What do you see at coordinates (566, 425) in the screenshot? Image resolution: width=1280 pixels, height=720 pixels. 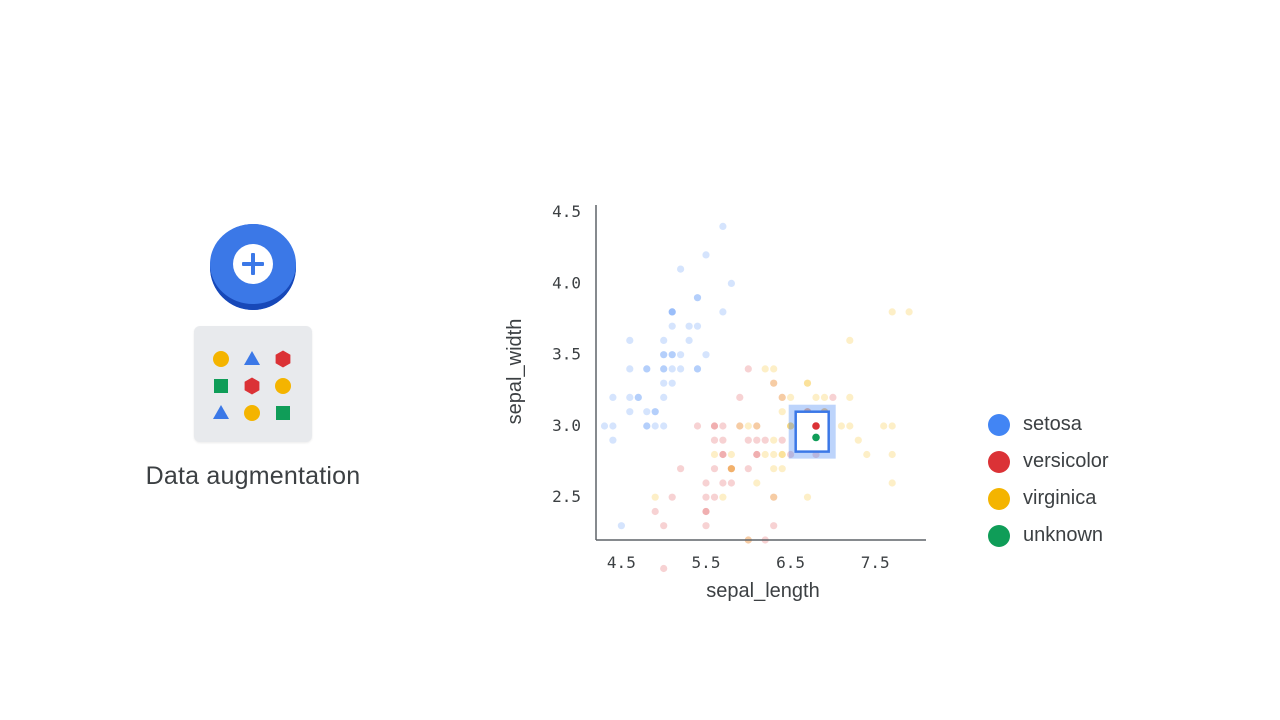 I see `y-tick-label: 3.0` at bounding box center [566, 425].